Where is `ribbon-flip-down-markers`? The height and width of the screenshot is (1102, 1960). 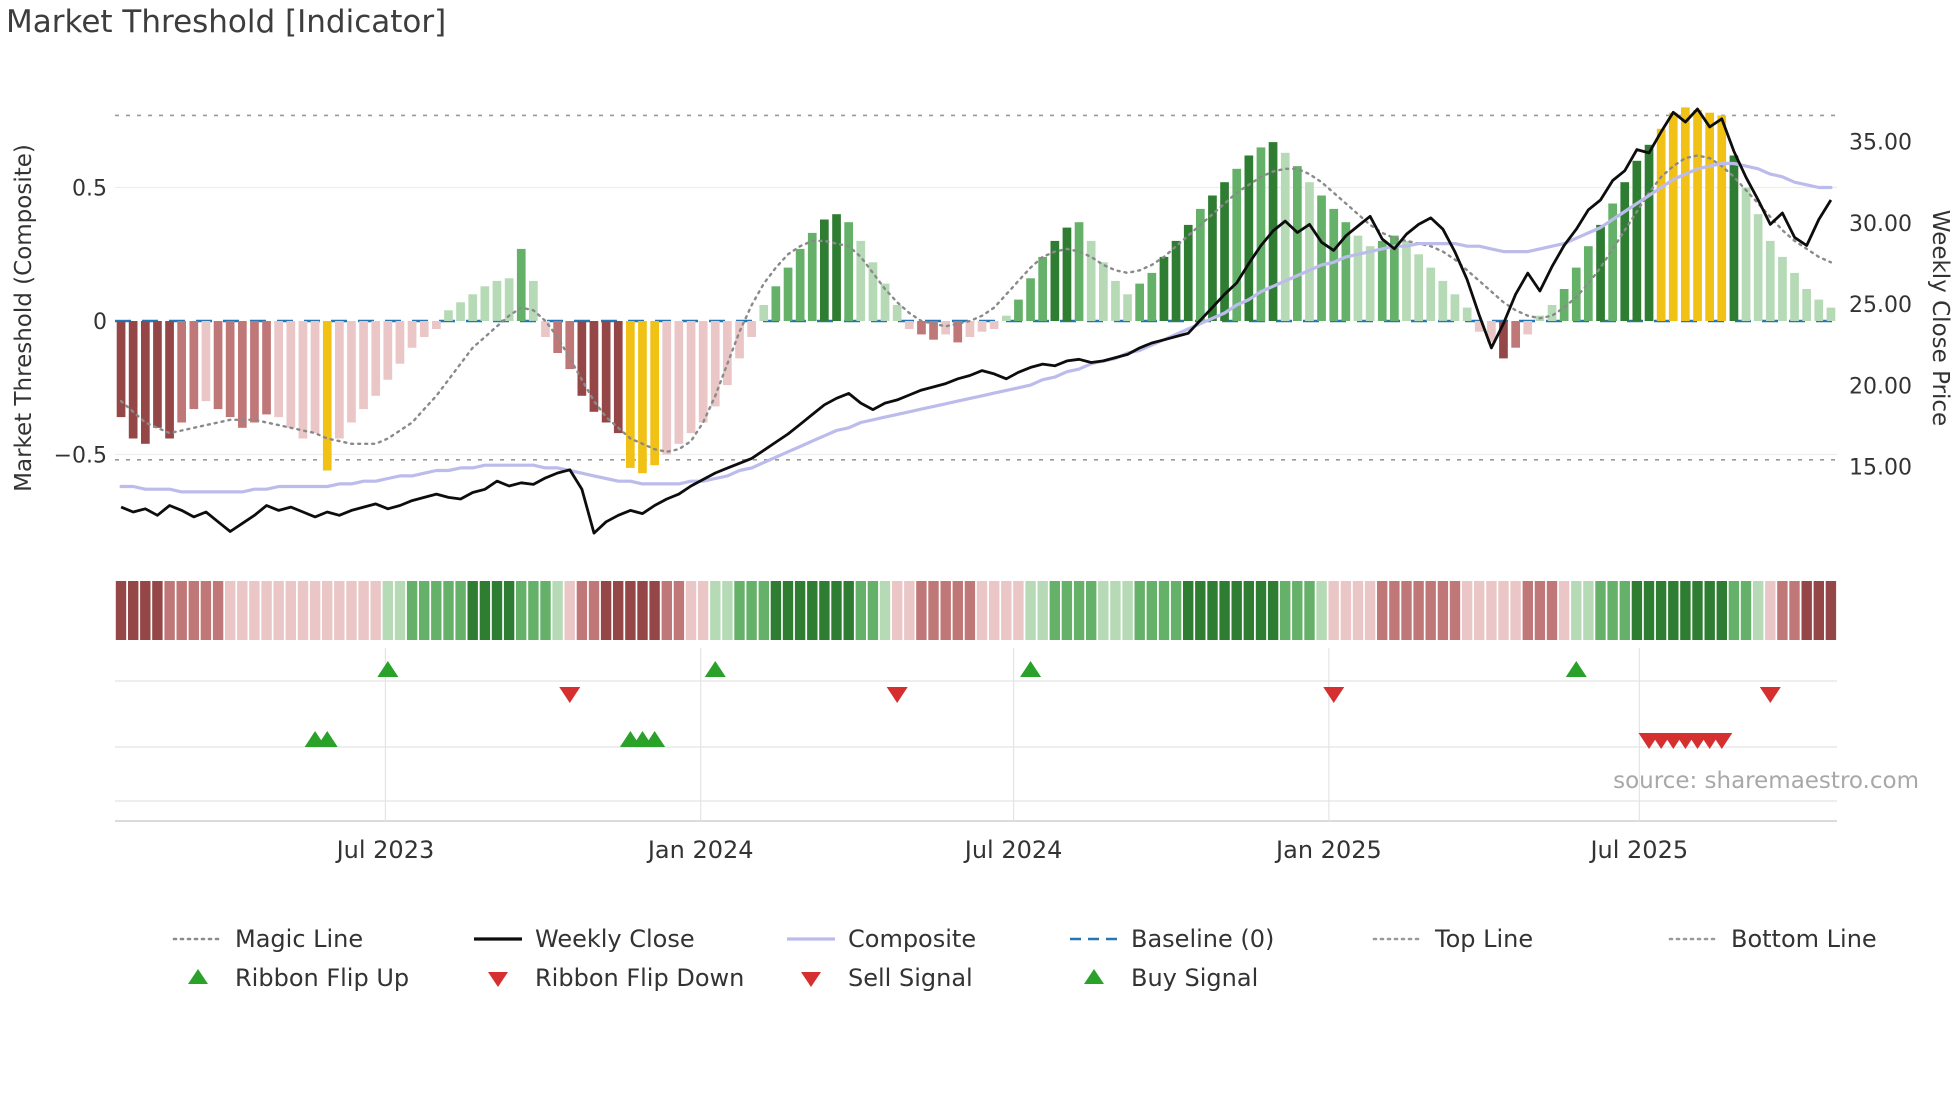
ribbon-flip-down-markers is located at coordinates (1170, 695).